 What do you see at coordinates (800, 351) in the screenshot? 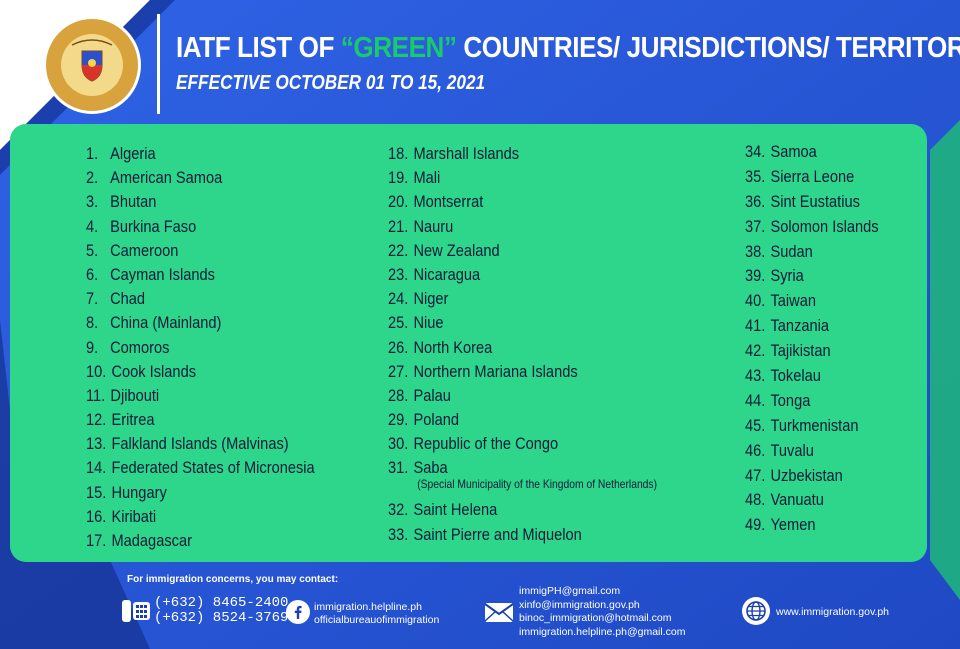
I see `country-name: Tajikistan` at bounding box center [800, 351].